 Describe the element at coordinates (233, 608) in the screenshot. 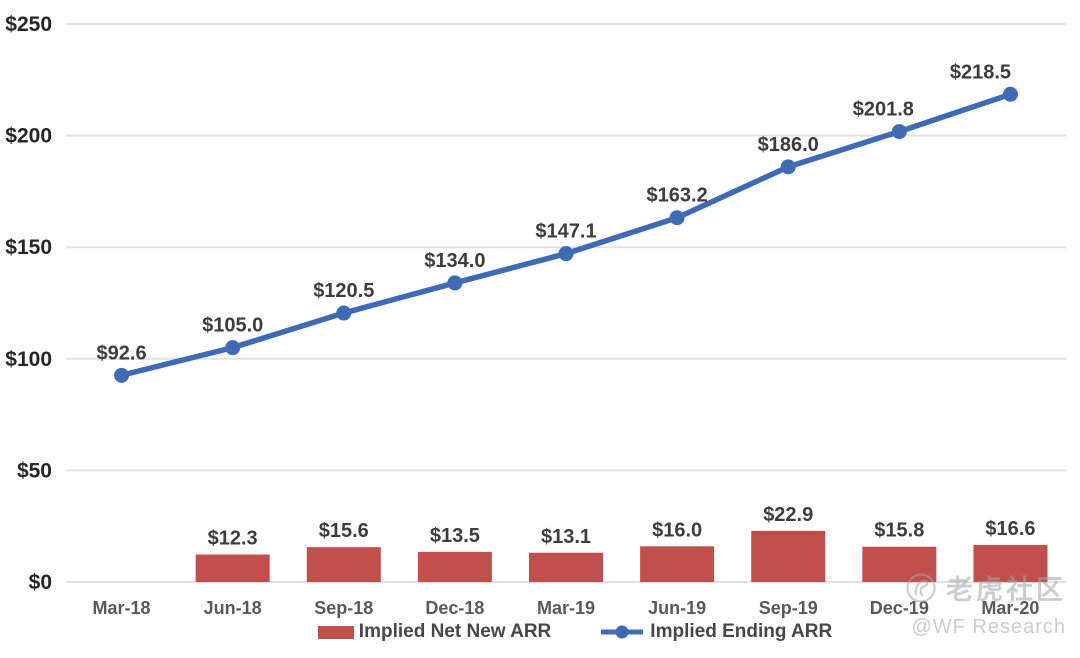

I see `x-tick-label: Jun-18` at that location.